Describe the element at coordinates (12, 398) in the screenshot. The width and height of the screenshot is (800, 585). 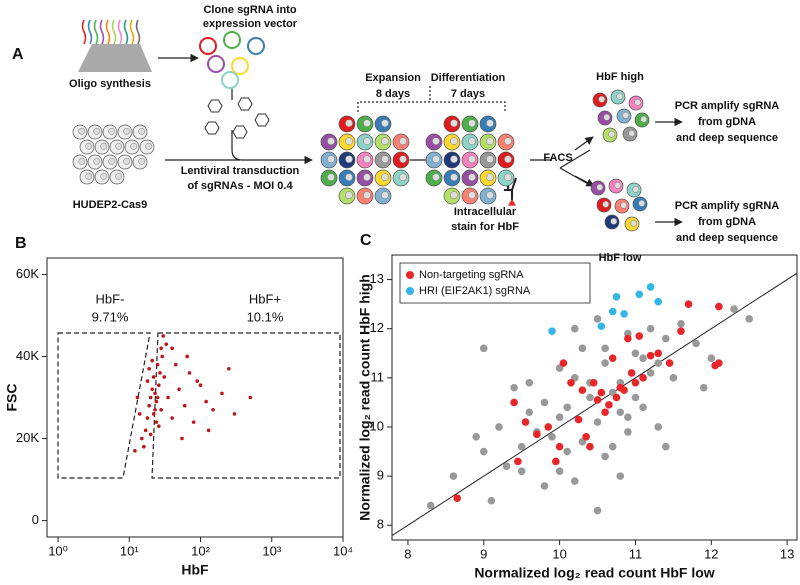
I see `y-axis-label: FSC` at that location.